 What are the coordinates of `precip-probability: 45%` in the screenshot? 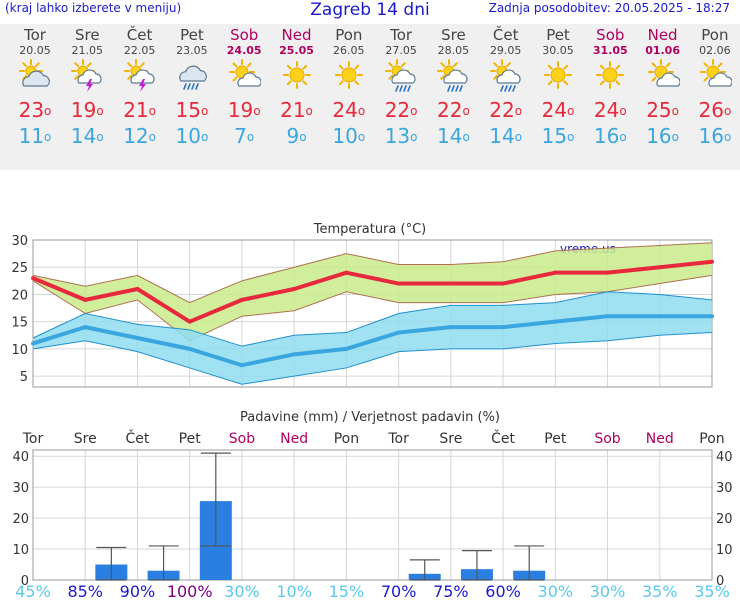 It's located at (33, 591).